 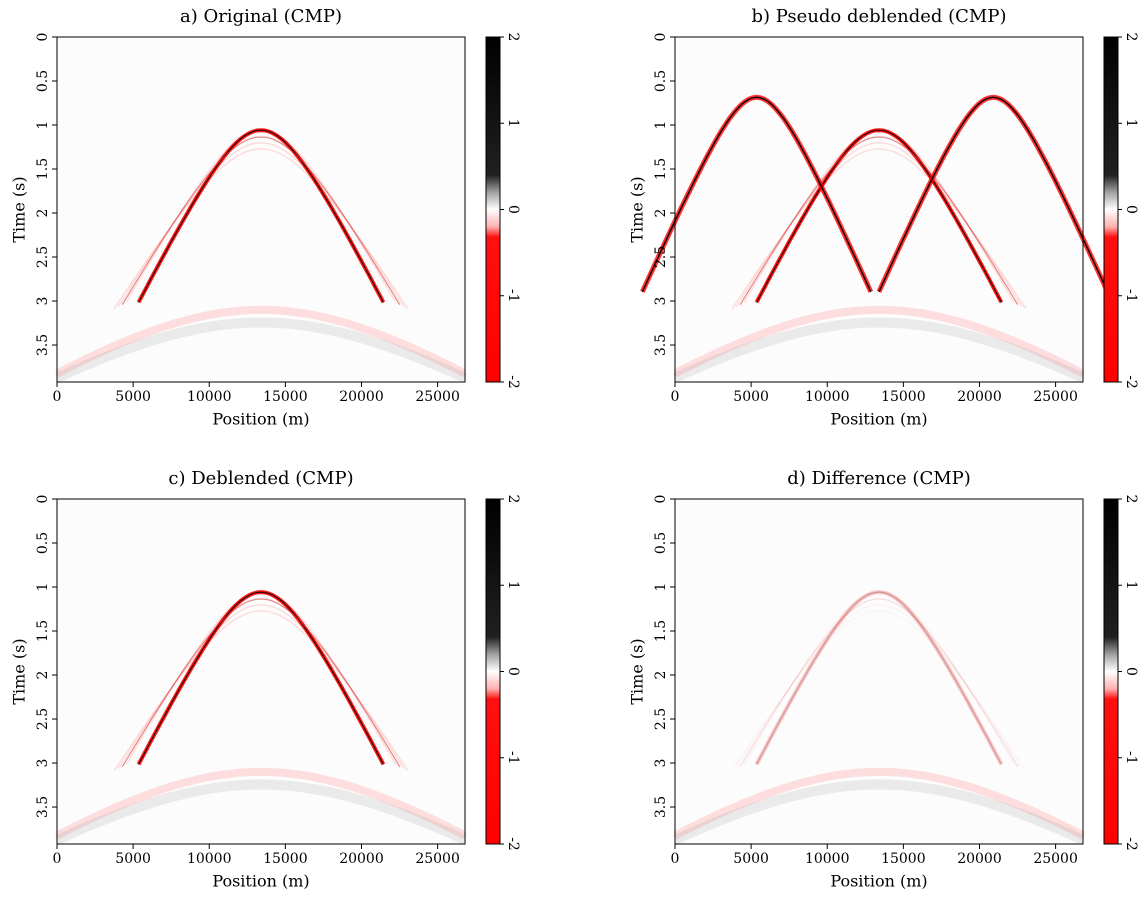 What do you see at coordinates (879, 16) in the screenshot?
I see `chart-title: b) Pseudo deblended (CMP)` at bounding box center [879, 16].